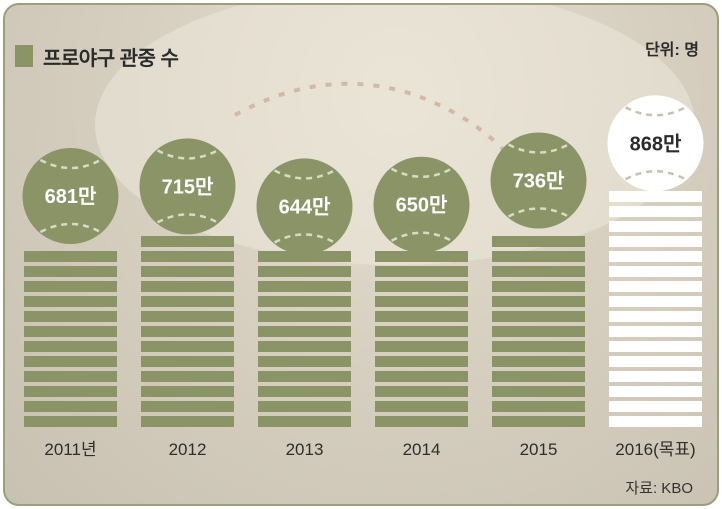 This screenshot has height=509, width=722. I want to click on value-ball-3: 650만, so click(421, 204).